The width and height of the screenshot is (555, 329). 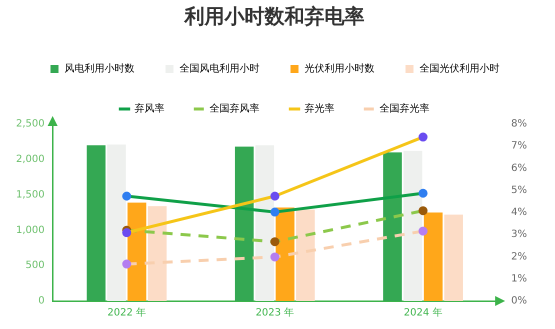 I want to click on y-tick-label: 1,000, so click(x=30, y=230).